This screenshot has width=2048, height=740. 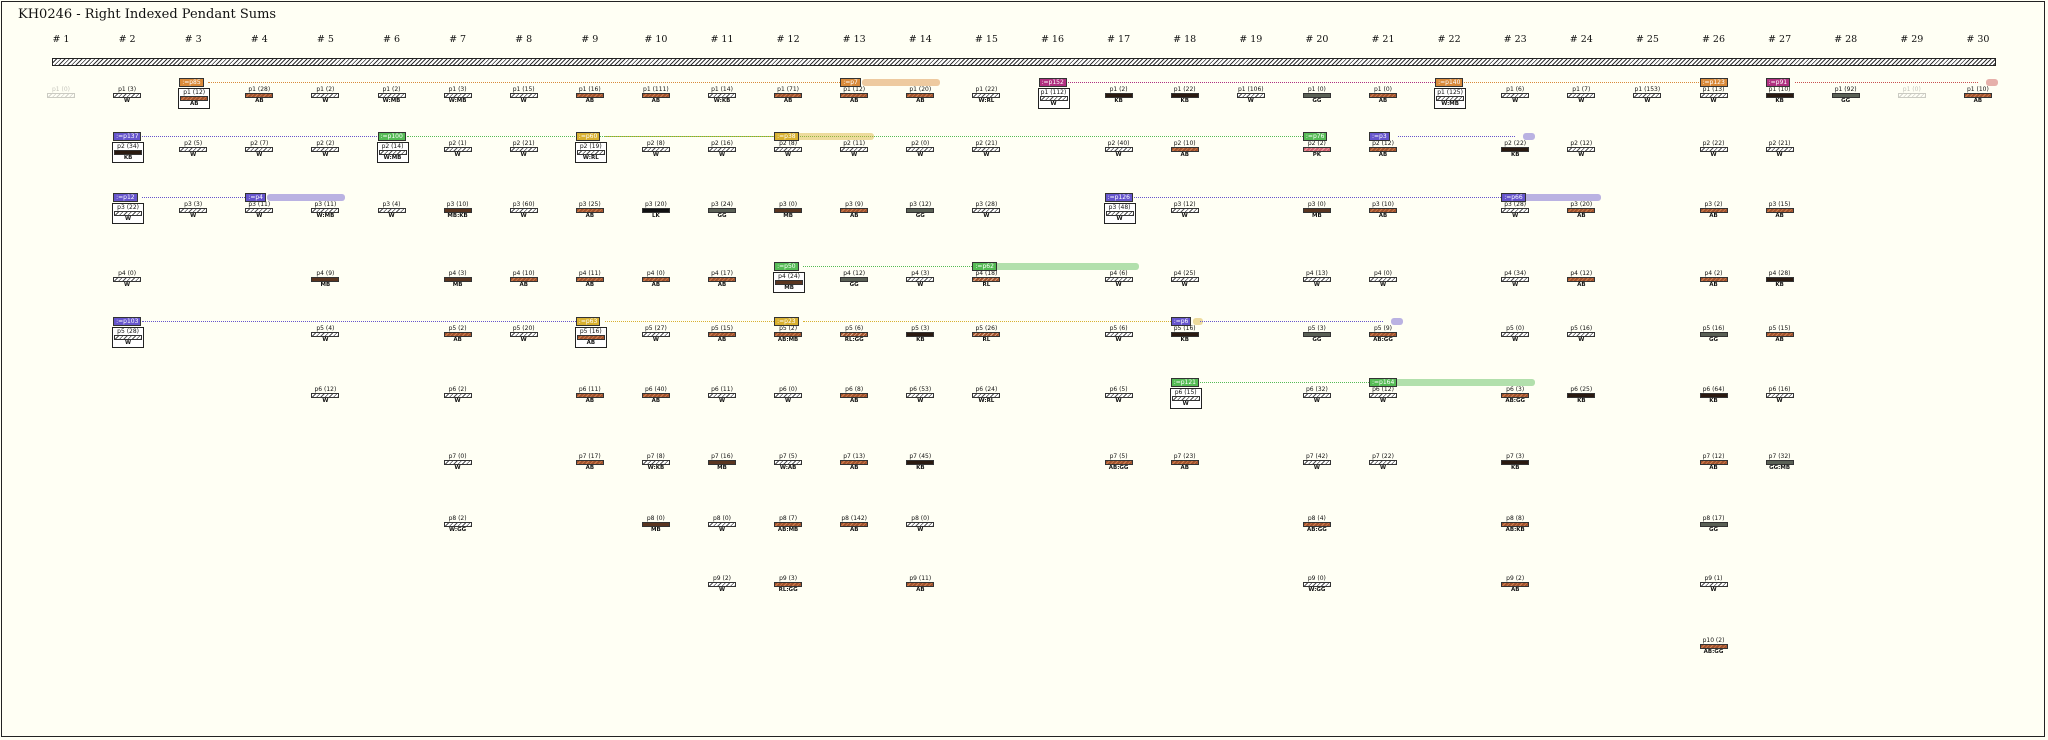 What do you see at coordinates (656, 149) in the screenshot?
I see `pendant: p2 (8) W` at bounding box center [656, 149].